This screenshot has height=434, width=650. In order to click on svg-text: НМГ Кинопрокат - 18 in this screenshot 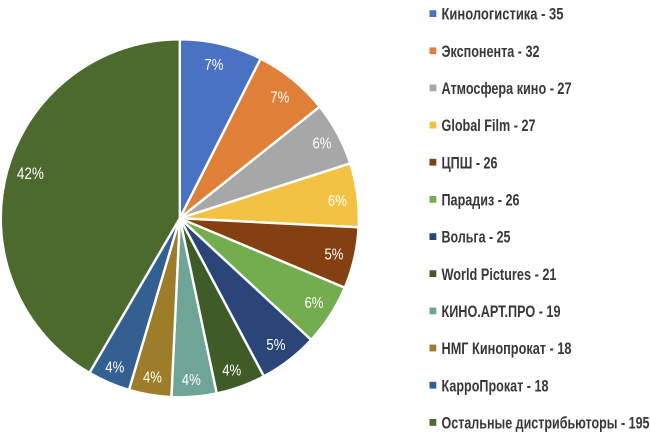, I will do `click(507, 348)`.